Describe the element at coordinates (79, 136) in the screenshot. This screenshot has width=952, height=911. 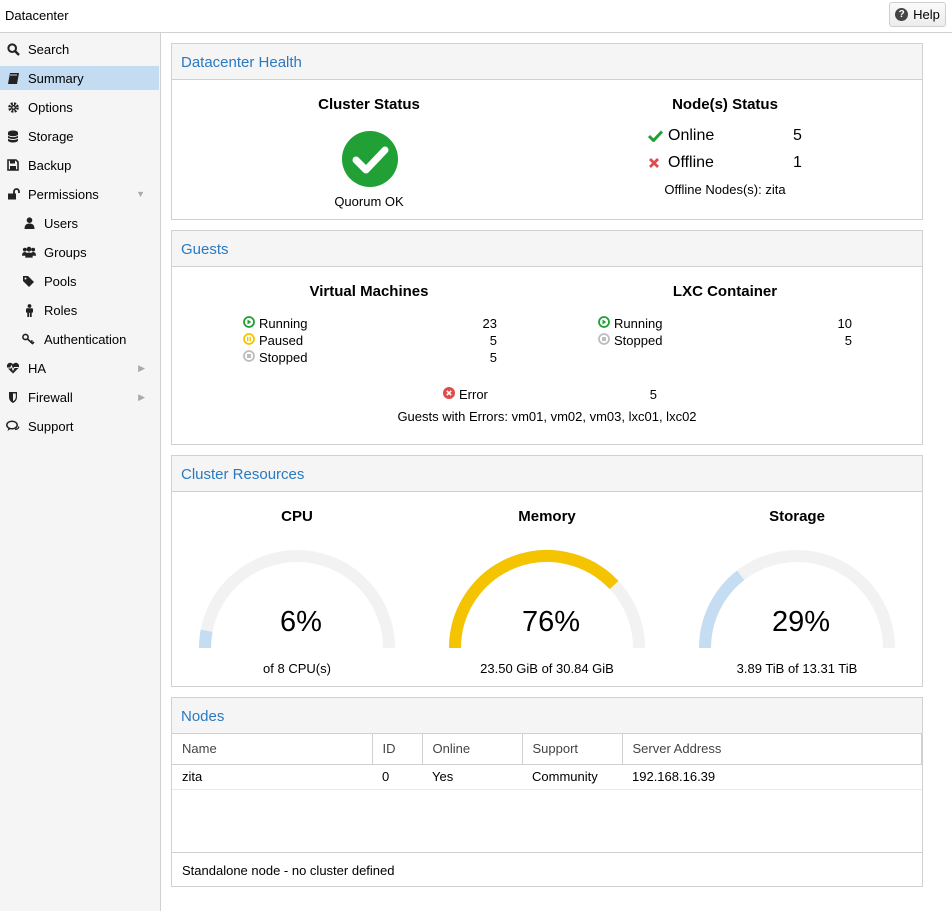
I see `sidebar-item-storage: Storage` at that location.